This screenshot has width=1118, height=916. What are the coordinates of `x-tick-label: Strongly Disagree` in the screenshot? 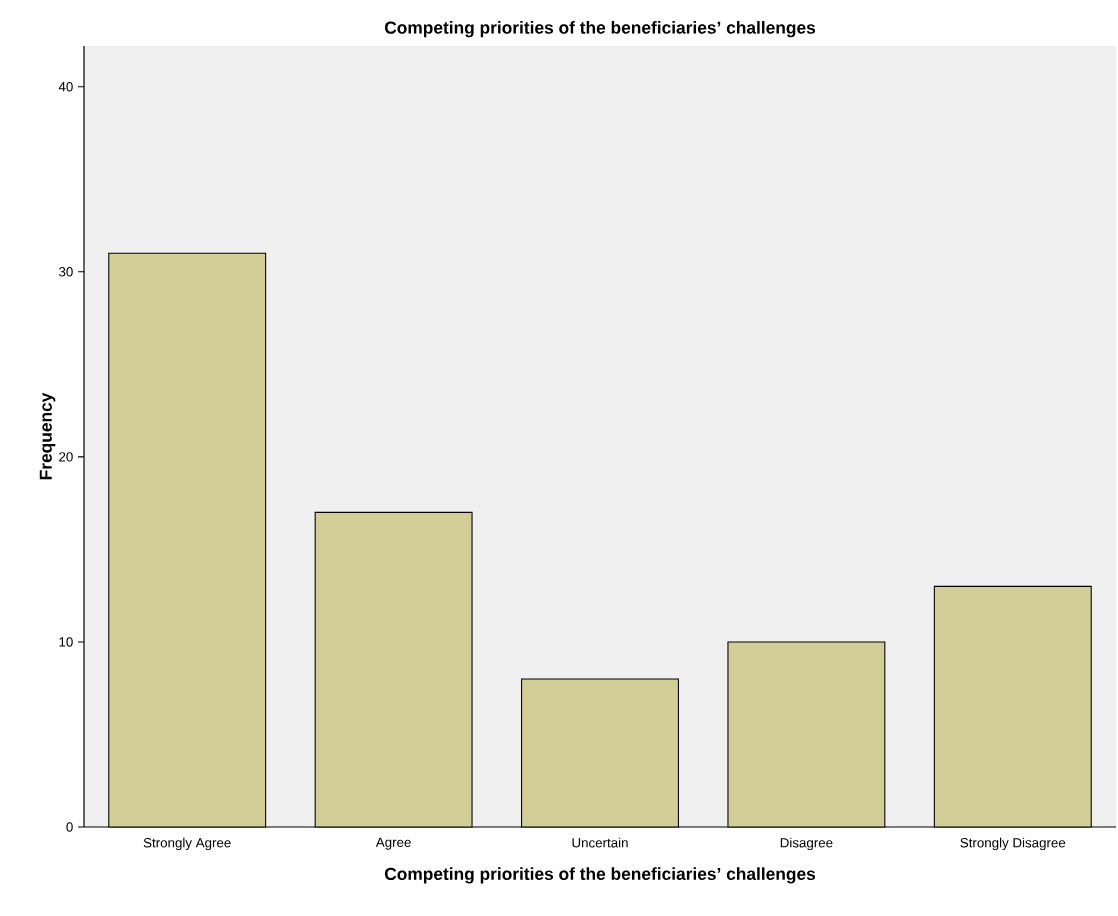 It's located at (1013, 844).